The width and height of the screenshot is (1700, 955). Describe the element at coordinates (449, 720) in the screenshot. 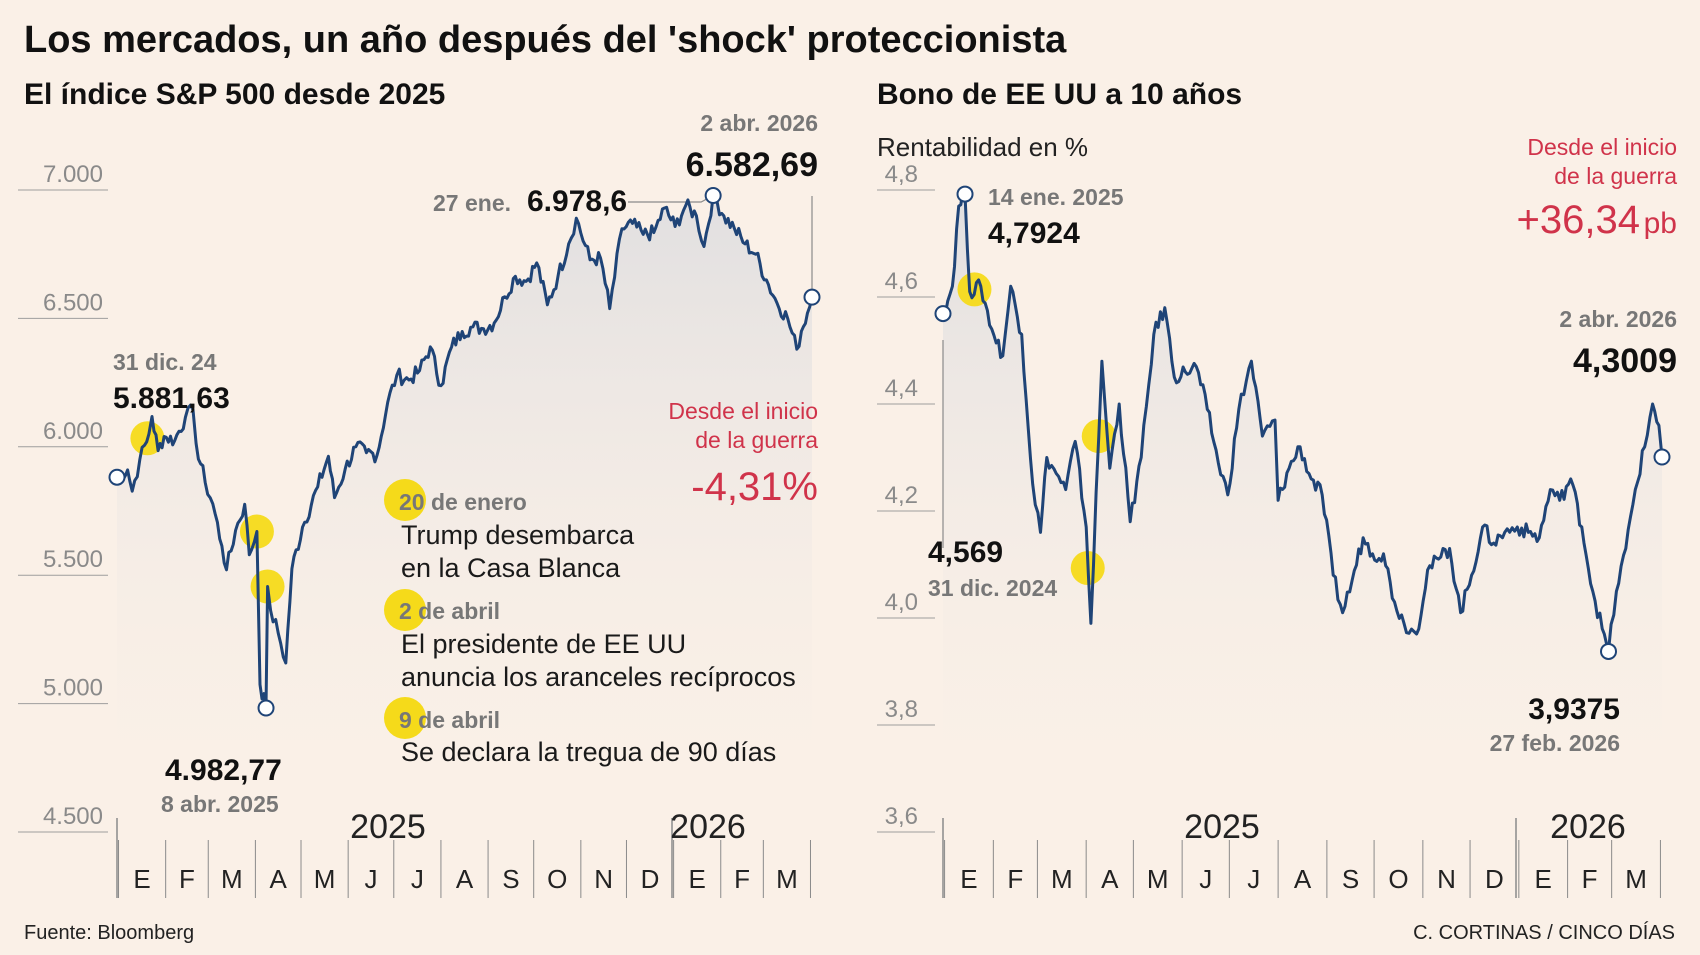

I see `event-3-date: 9 de abril` at that location.